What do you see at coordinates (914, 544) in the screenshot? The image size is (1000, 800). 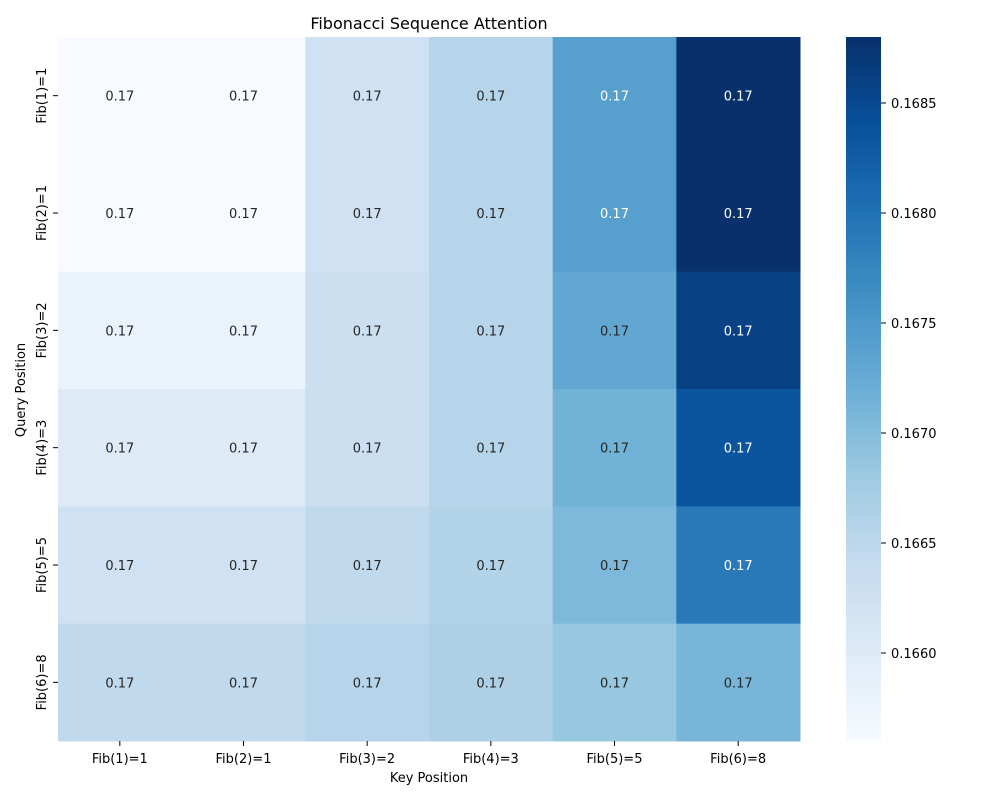 I see `colorbar-tick-label: 0.1665` at bounding box center [914, 544].